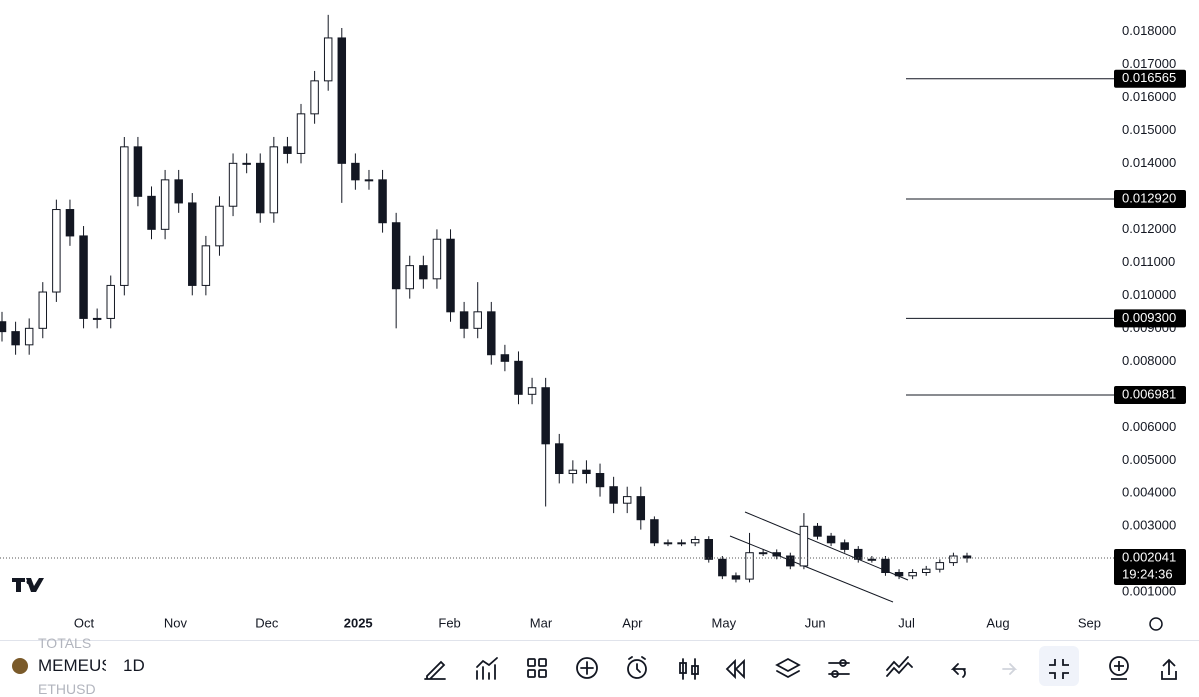 The image size is (1199, 697). I want to click on x-tick-label: Jul, so click(906, 622).